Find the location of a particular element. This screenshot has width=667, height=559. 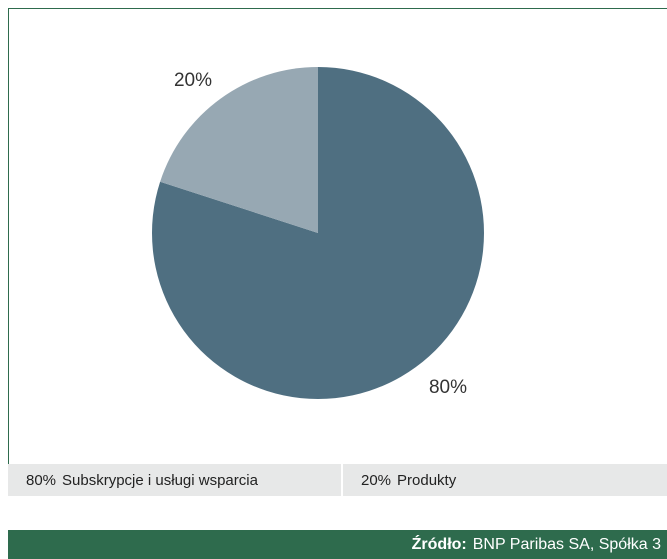

source-text: BNP Paribas SA, Spółka 3 is located at coordinates (566, 544).